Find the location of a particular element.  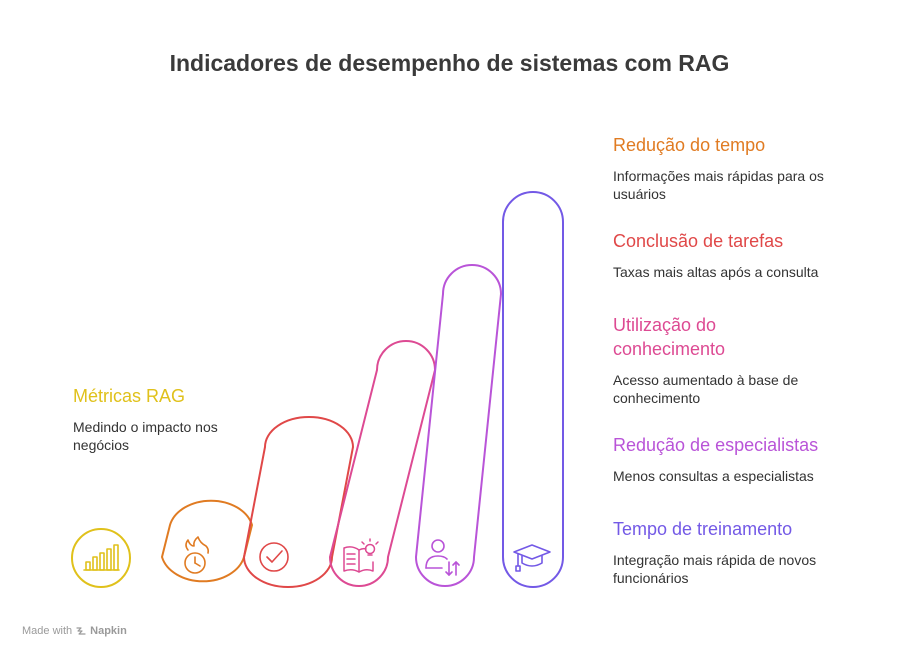

book-lightbulb-icon is located at coordinates (361, 555).